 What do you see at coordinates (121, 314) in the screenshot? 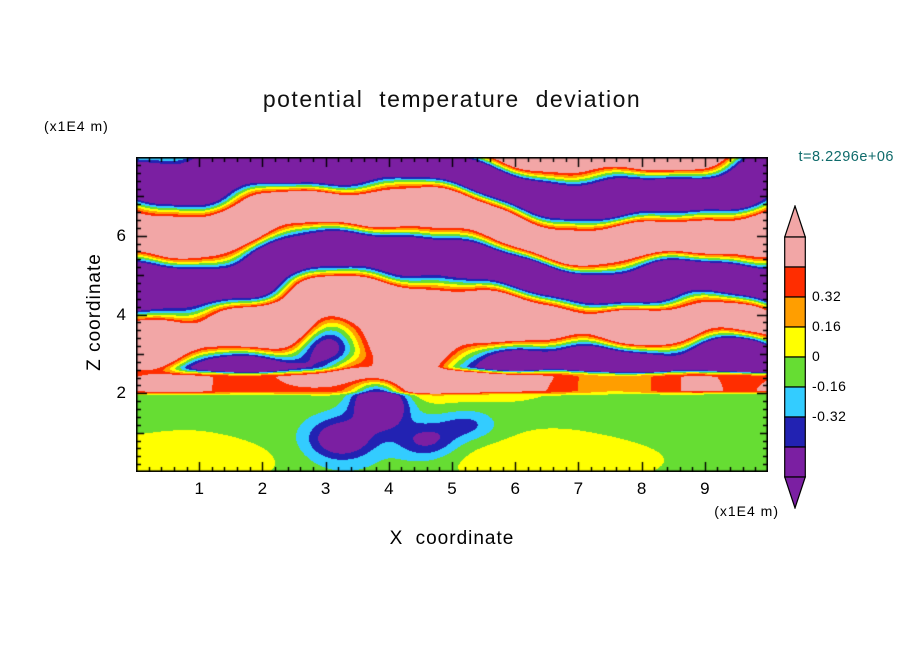
I see `y-tick-label: 4` at bounding box center [121, 314].